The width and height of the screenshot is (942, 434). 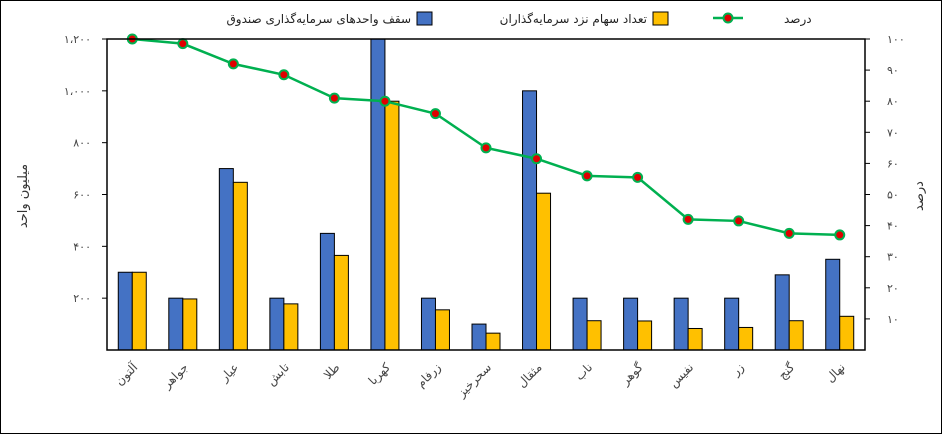 I want to click on category-label: زر, so click(x=738, y=370).